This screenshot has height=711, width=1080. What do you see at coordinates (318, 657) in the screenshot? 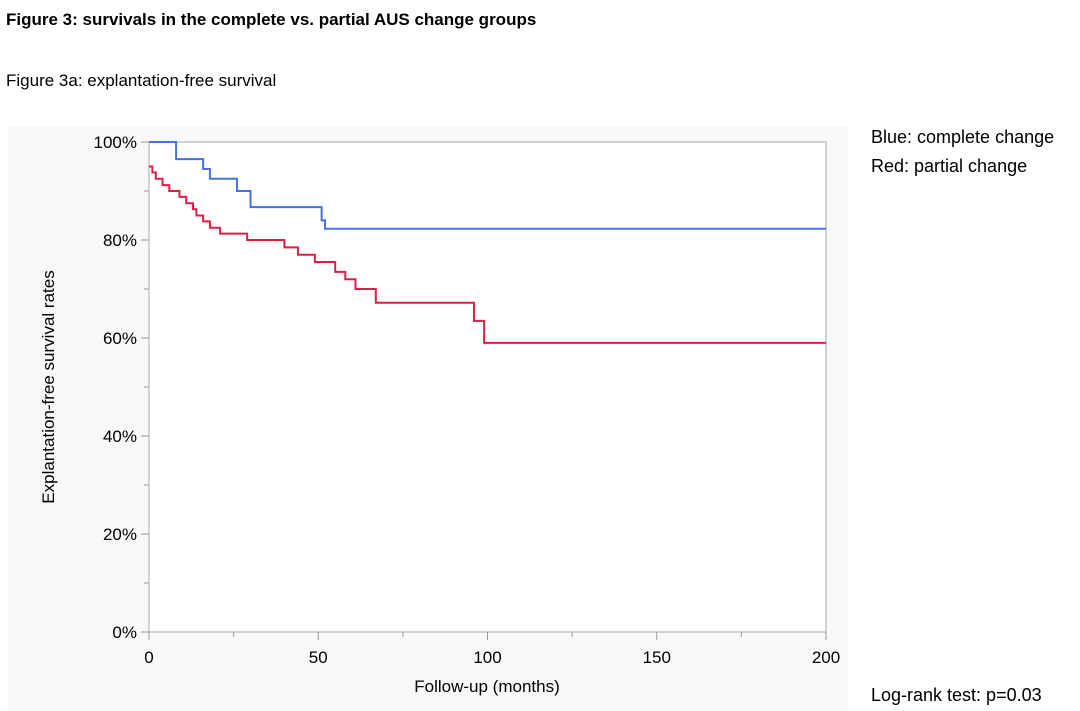
I see `x-tick-label: 50` at bounding box center [318, 657].